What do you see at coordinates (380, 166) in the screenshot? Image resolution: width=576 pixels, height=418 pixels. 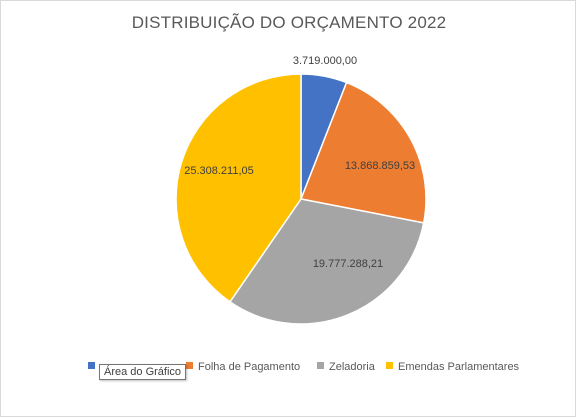 I see `data-label-1: 13.868.859,53` at bounding box center [380, 166].